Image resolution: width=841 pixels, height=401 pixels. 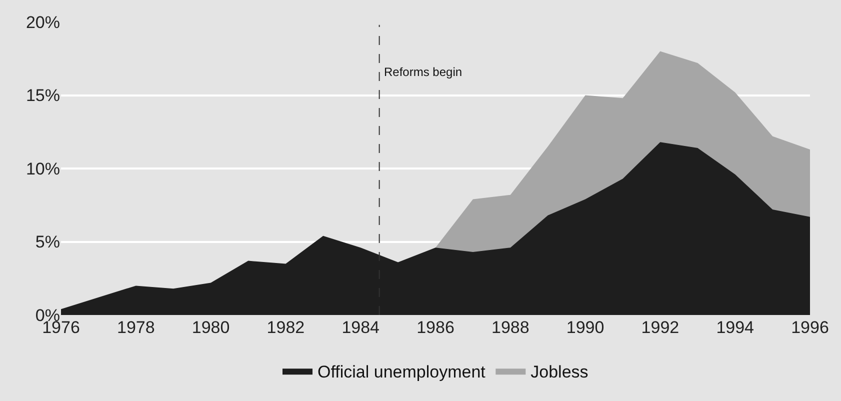 What do you see at coordinates (43, 168) in the screenshot?
I see `y-tick-label: 10%` at bounding box center [43, 168].